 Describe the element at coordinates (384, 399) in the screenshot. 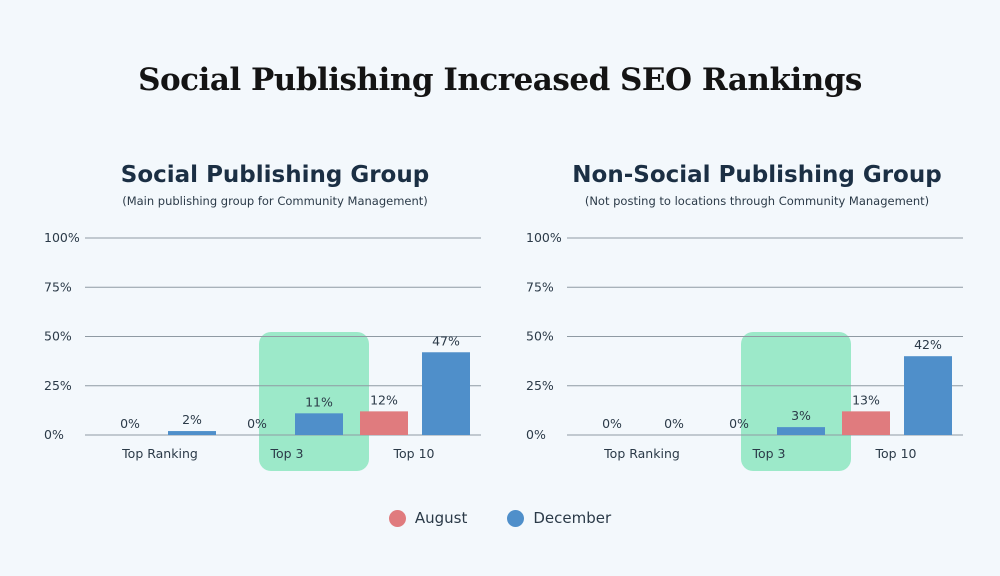

I see `data-label: 12%` at that location.